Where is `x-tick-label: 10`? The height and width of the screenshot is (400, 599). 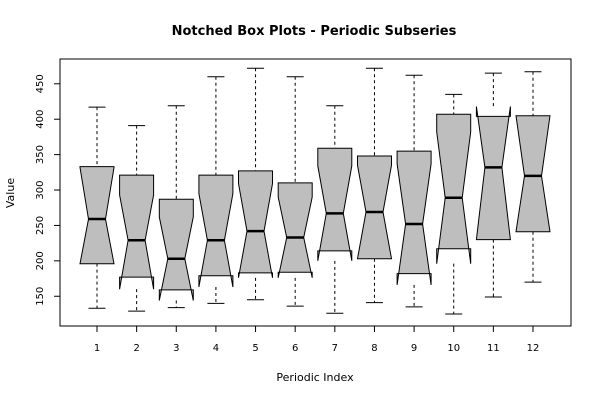 x-tick-label: 10 is located at coordinates (453, 348).